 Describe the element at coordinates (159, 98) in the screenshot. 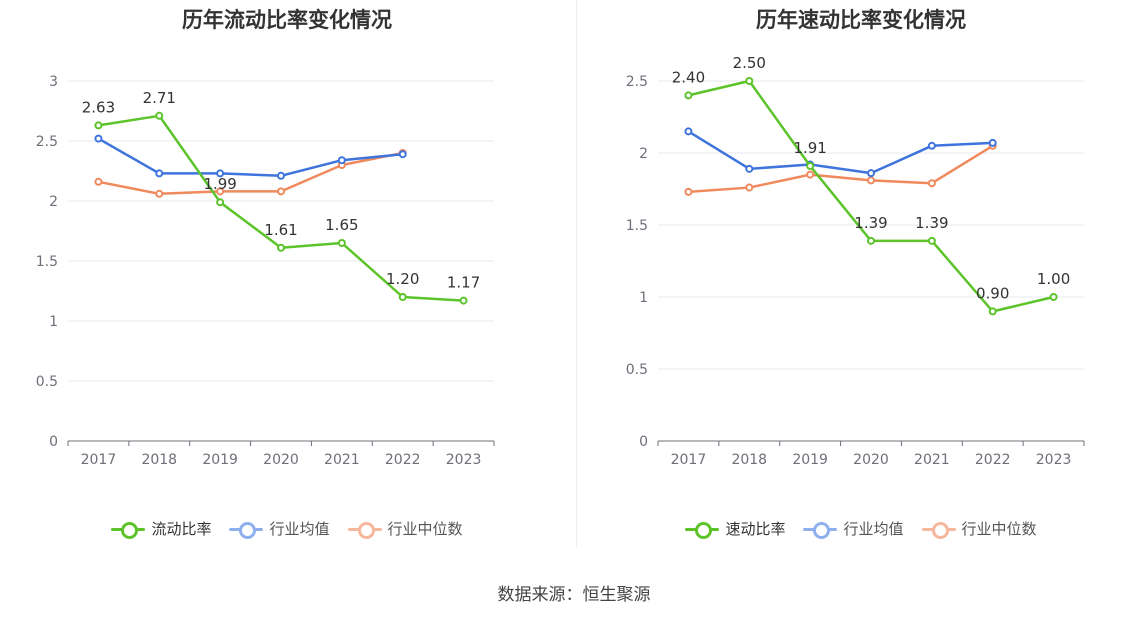

I see `data-label: 2.71` at that location.